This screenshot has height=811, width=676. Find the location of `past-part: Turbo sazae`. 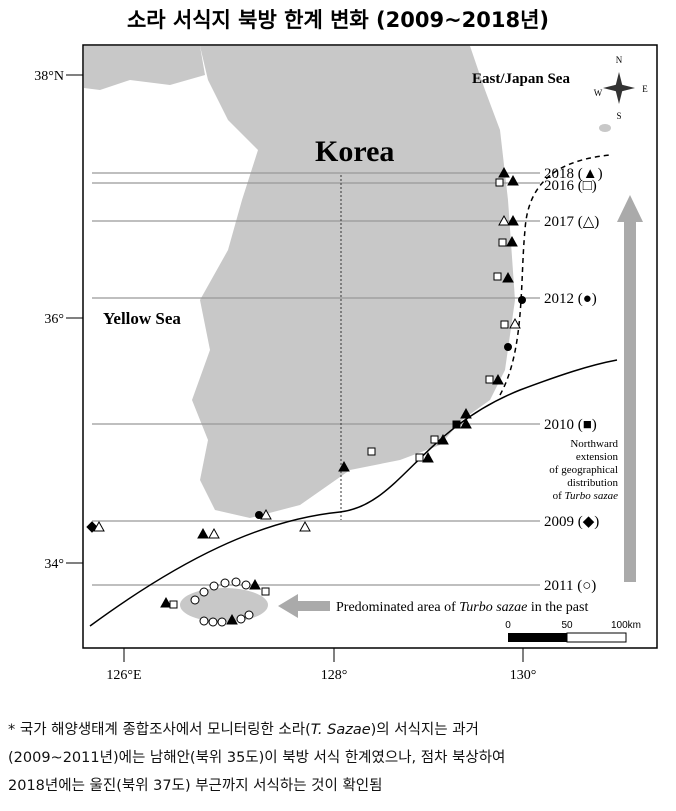

past-part: Turbo sazae is located at coordinates (493, 607).